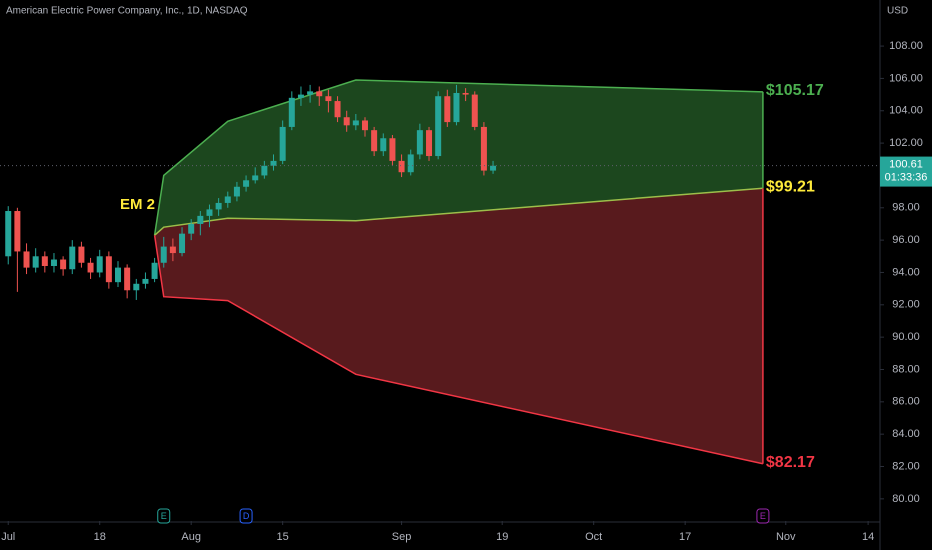 This screenshot has height=550, width=932. I want to click on band-end-label: $99.21, so click(790, 186).